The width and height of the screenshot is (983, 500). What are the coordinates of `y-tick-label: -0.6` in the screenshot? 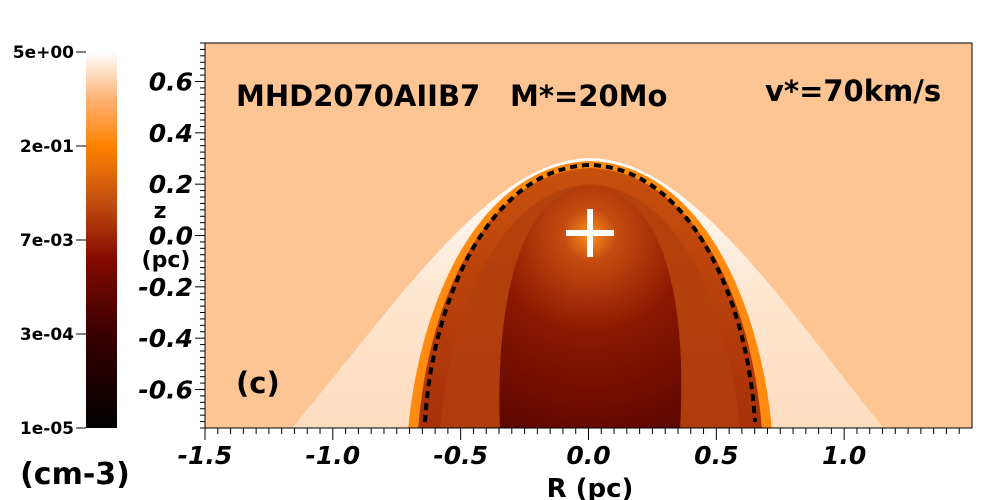 It's located at (165, 390).